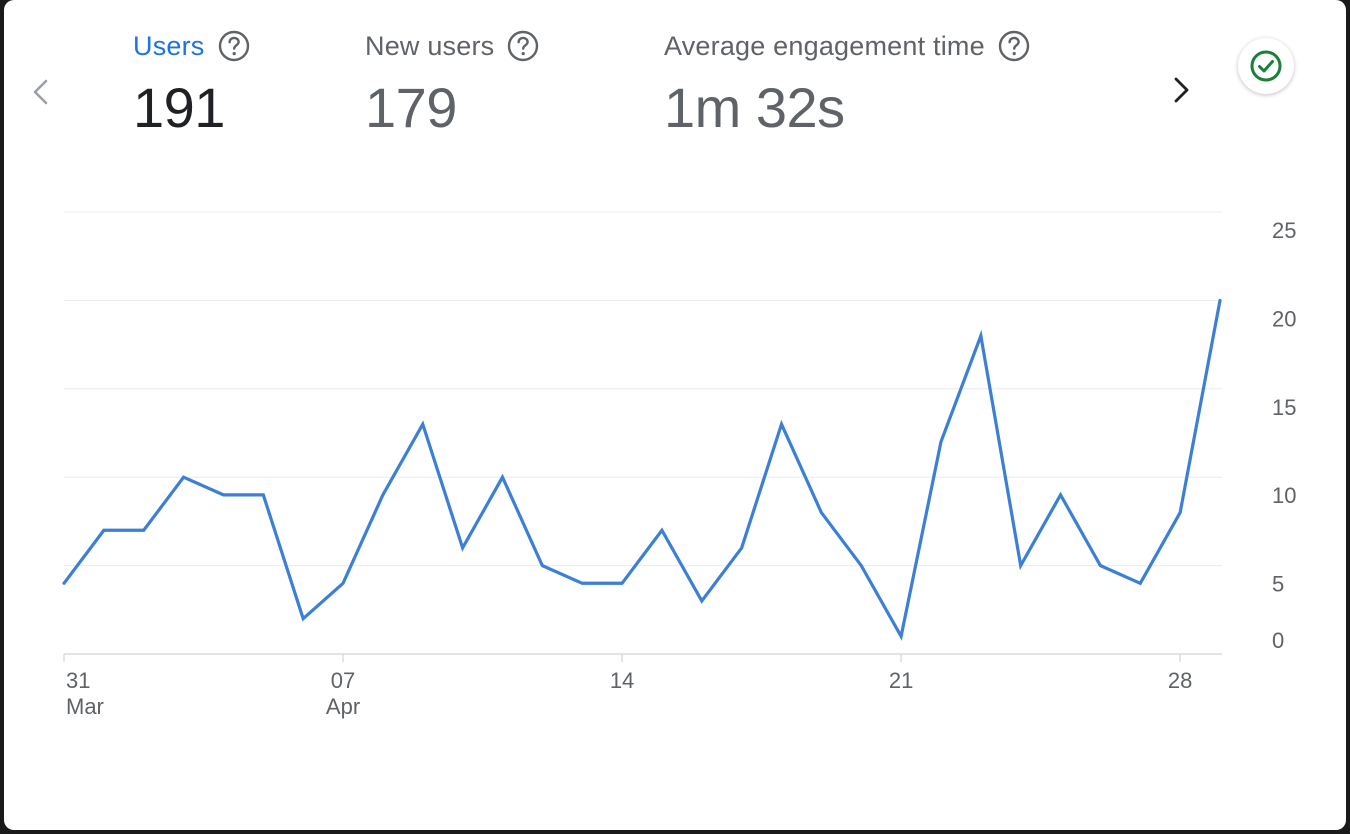  What do you see at coordinates (430, 45) in the screenshot?
I see `metric-new-users-label: New users` at bounding box center [430, 45].